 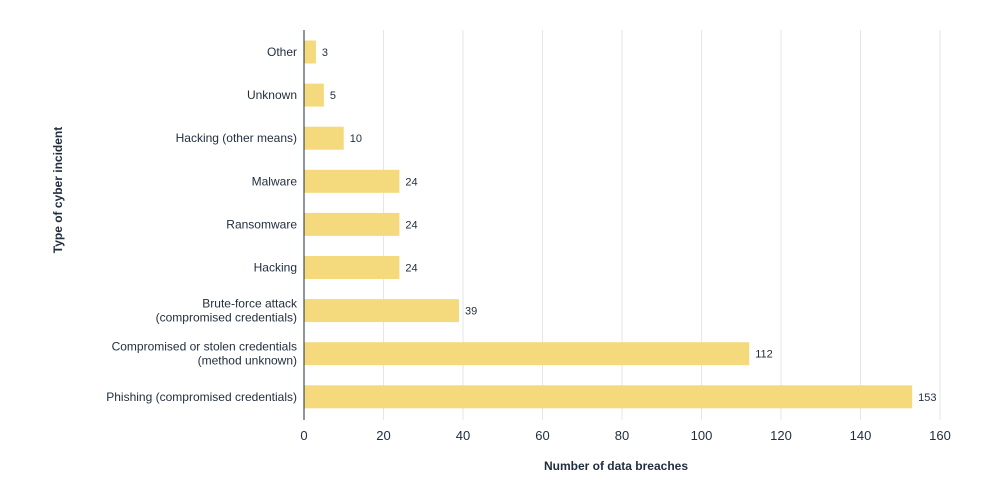 I want to click on category-label: Phishing (compromised credentials), so click(x=201, y=397).